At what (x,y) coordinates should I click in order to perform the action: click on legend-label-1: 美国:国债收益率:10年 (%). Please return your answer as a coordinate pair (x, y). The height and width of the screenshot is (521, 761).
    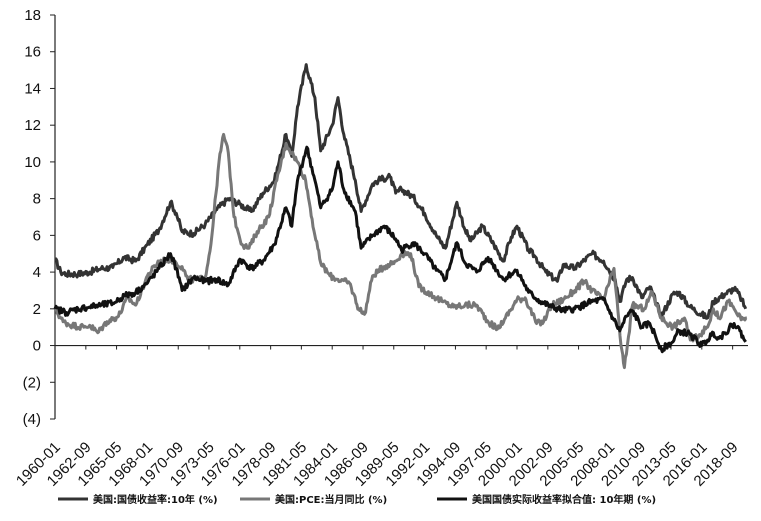
    Looking at the image, I should click on (155, 499).